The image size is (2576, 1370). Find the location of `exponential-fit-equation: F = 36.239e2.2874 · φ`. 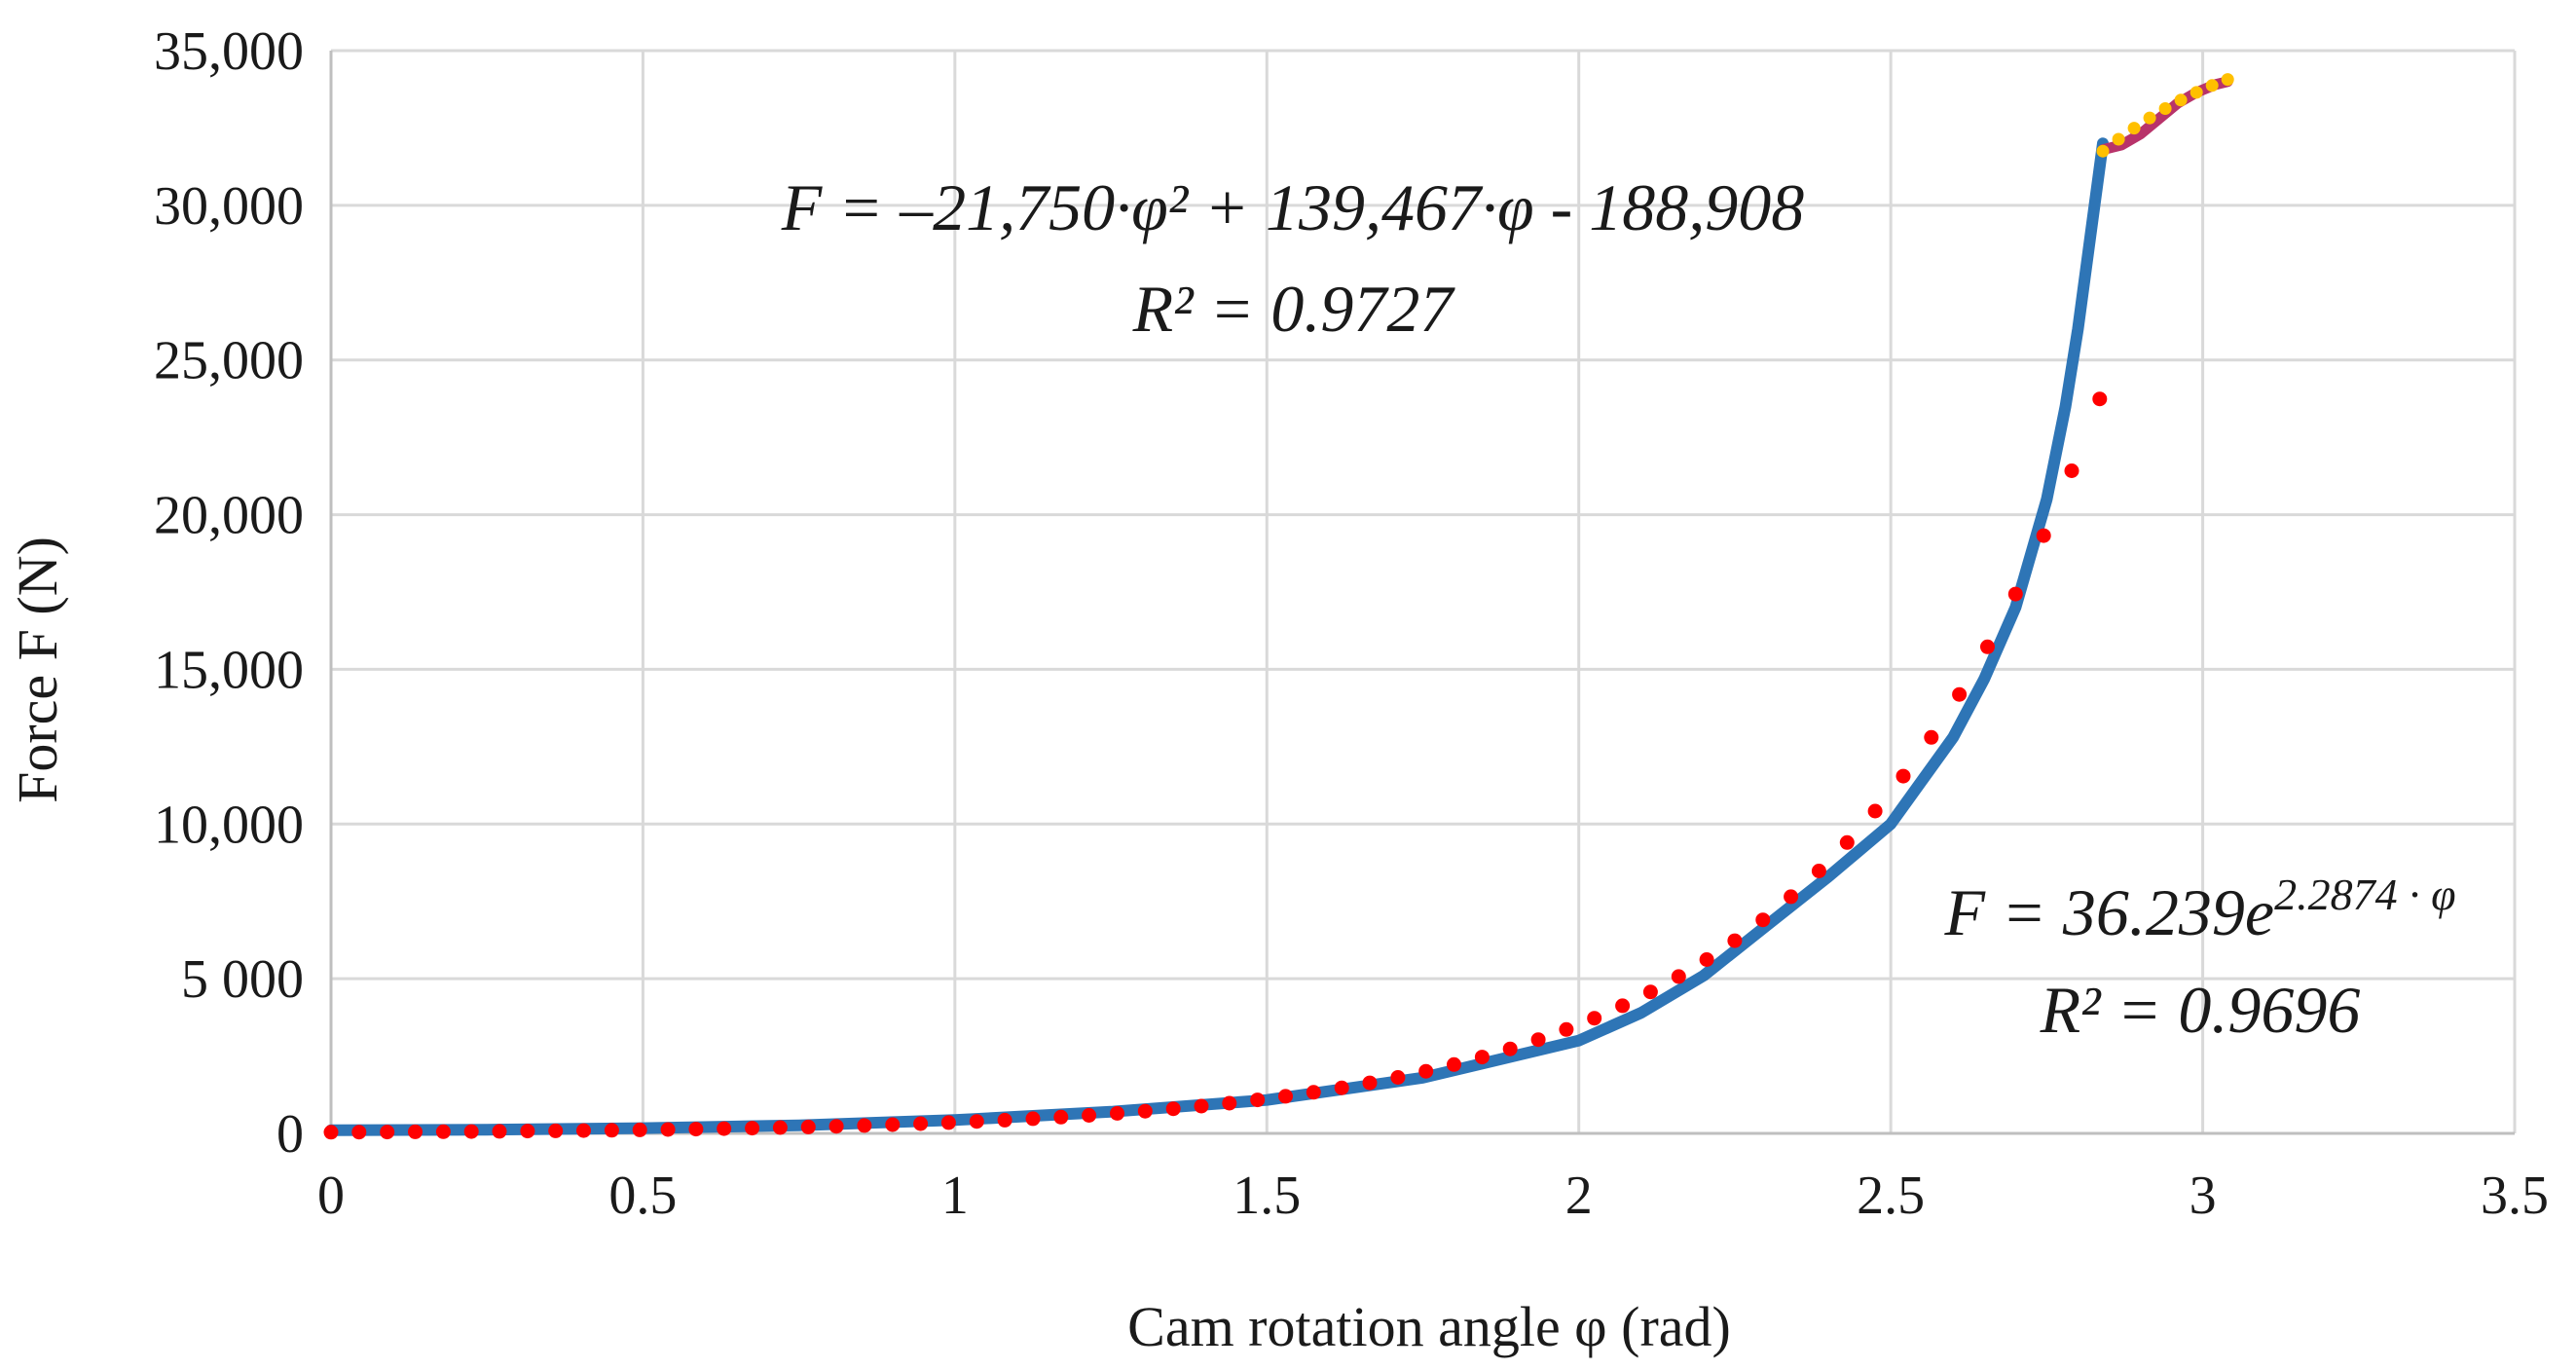

exponential-fit-equation: F = 36.239e2.2874 · φ is located at coordinates (2199, 909).